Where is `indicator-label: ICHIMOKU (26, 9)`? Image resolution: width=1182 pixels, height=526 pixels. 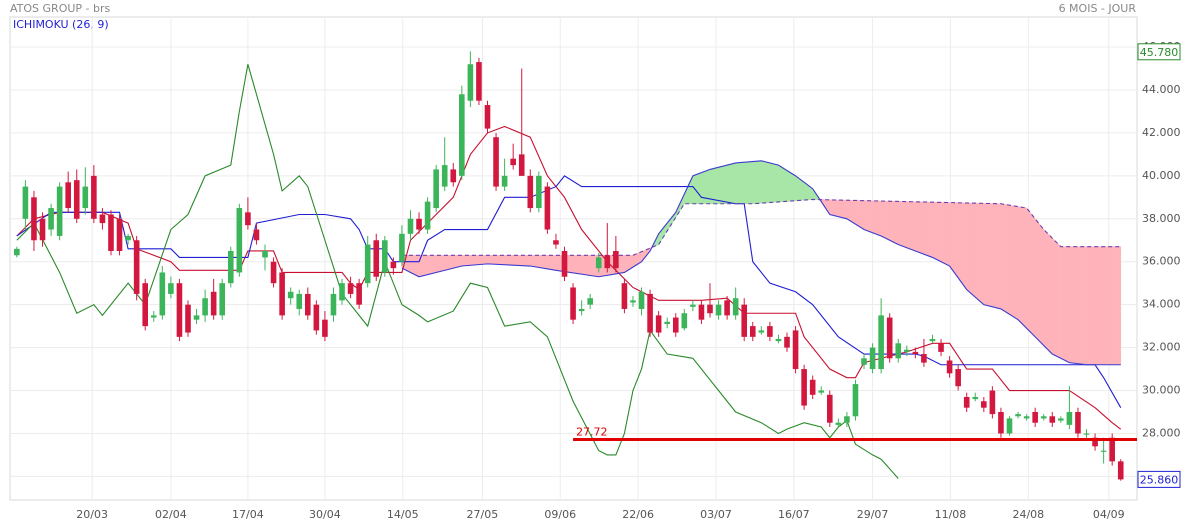
indicator-label: ICHIMOKU (26, 9) is located at coordinates (61, 24).